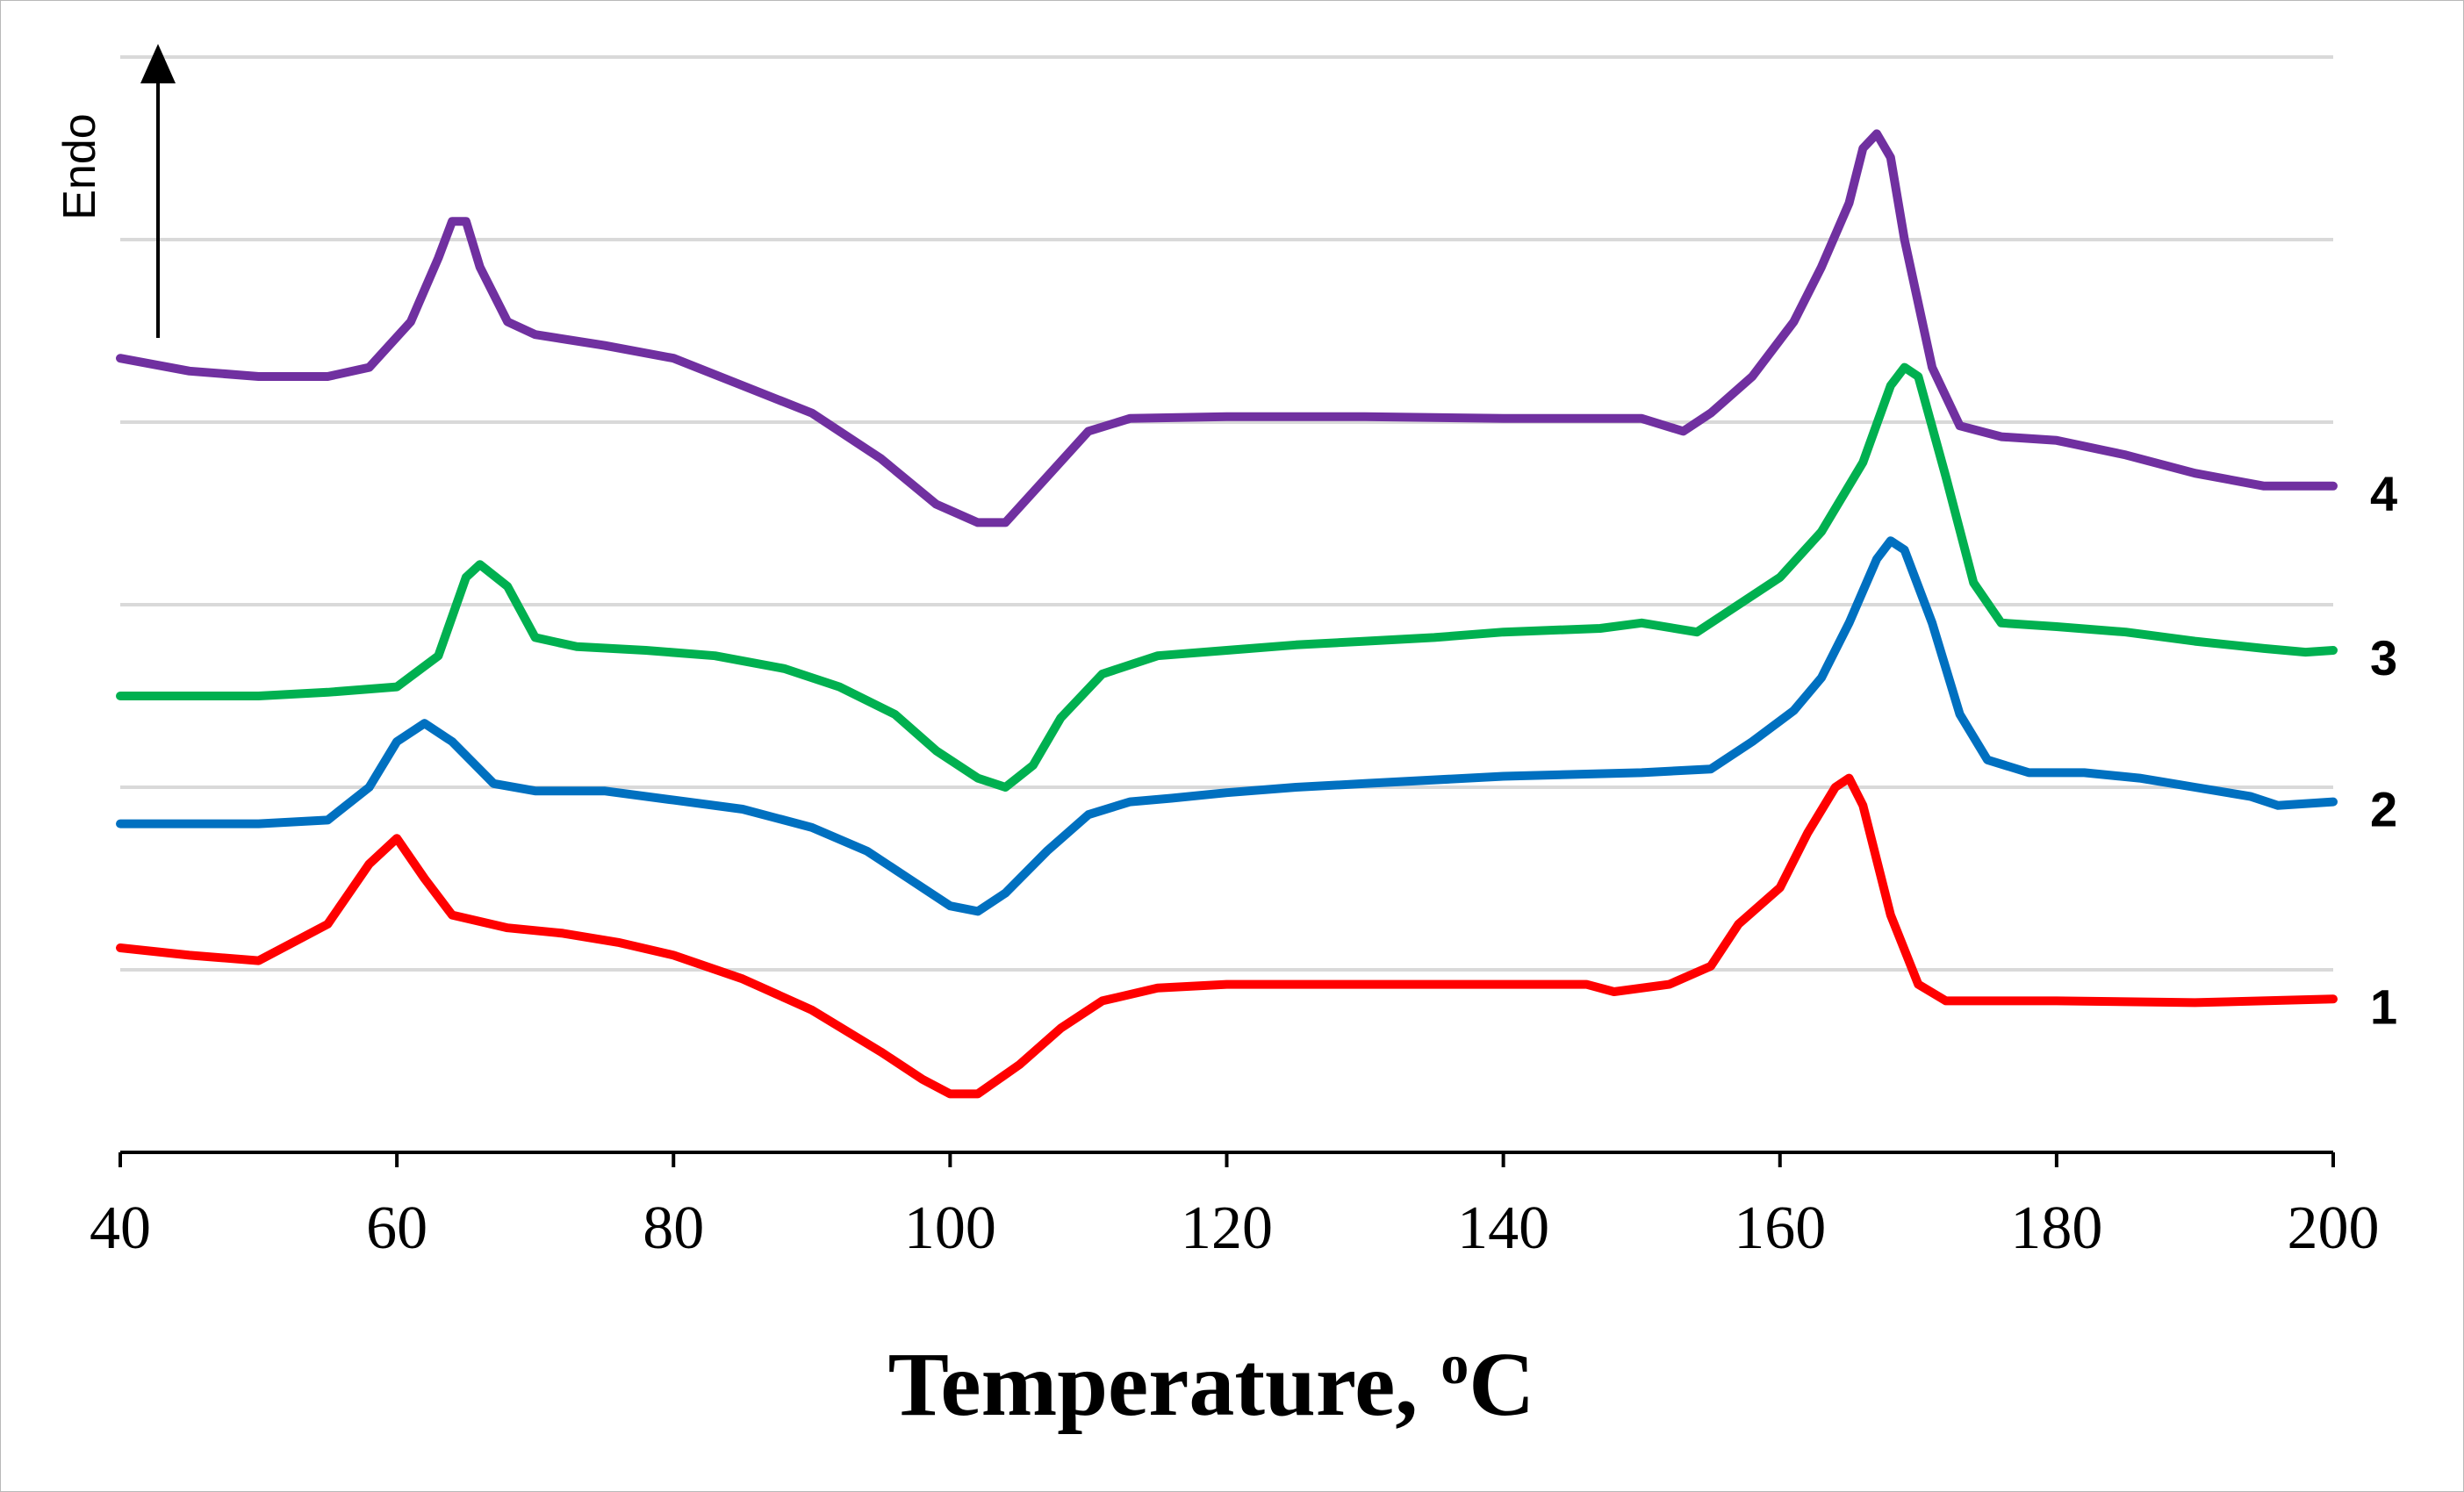 The width and height of the screenshot is (2464, 1492). Describe the element at coordinates (950, 1228) in the screenshot. I see `x-tick-label: 100` at that location.